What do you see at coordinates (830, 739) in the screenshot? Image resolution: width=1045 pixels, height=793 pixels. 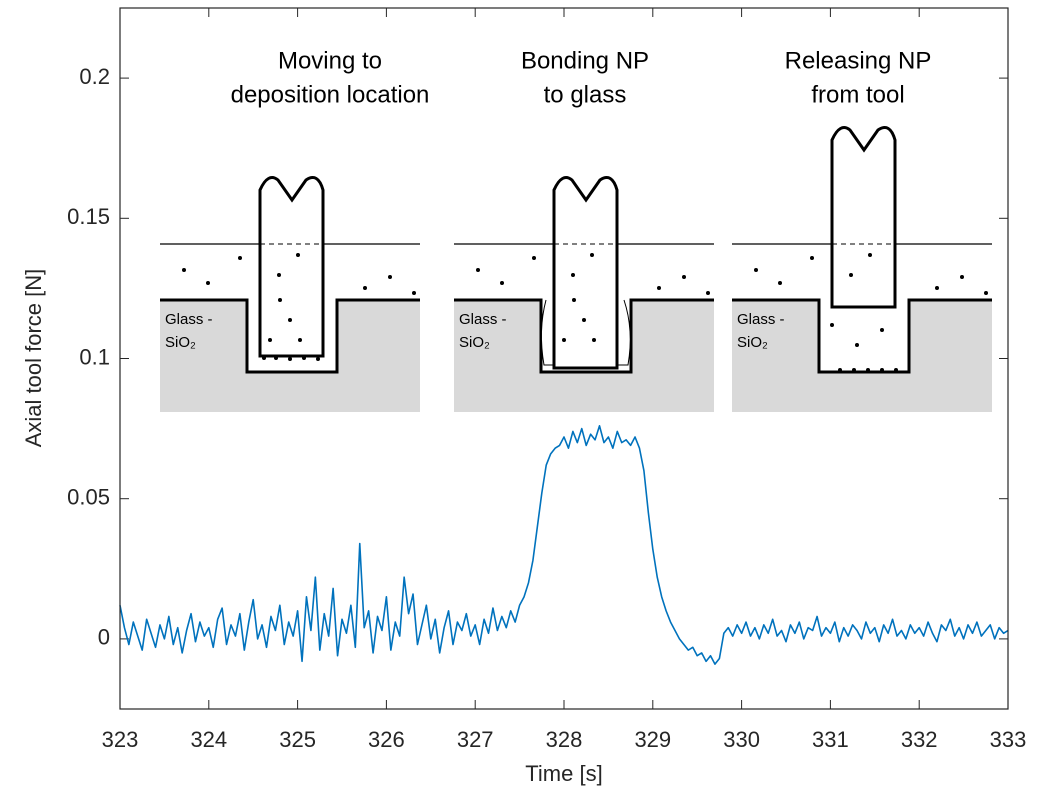 I see `x-tick-label: 331` at bounding box center [830, 739].